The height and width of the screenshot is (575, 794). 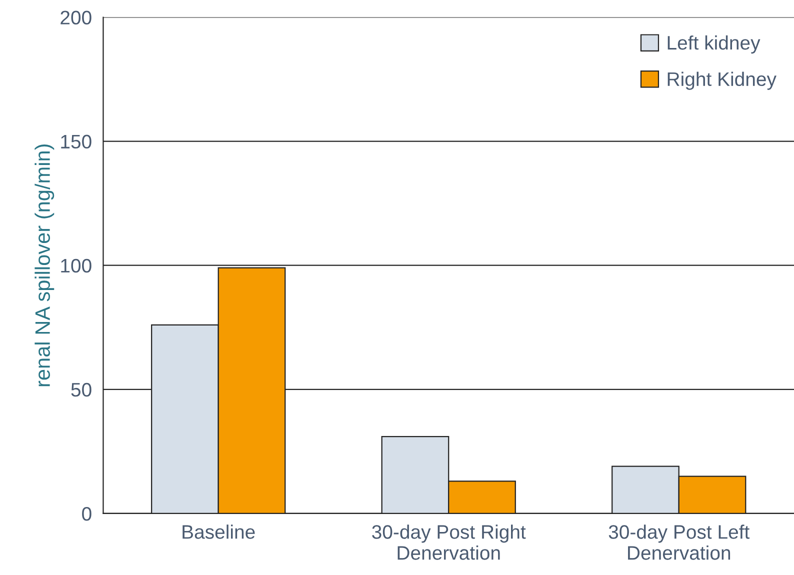 What do you see at coordinates (722, 81) in the screenshot?
I see `legend-label: Right Kidney` at bounding box center [722, 81].